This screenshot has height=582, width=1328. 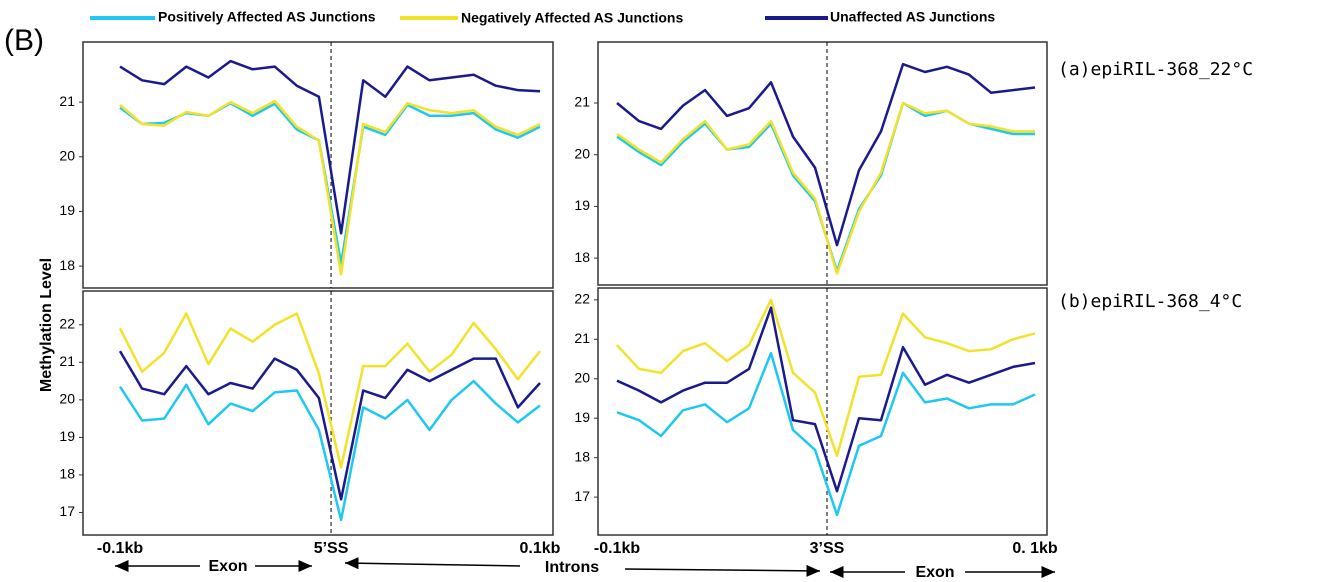 What do you see at coordinates (572, 18) in the screenshot?
I see `legend-label: Negatively Affected AS Junctions` at bounding box center [572, 18].